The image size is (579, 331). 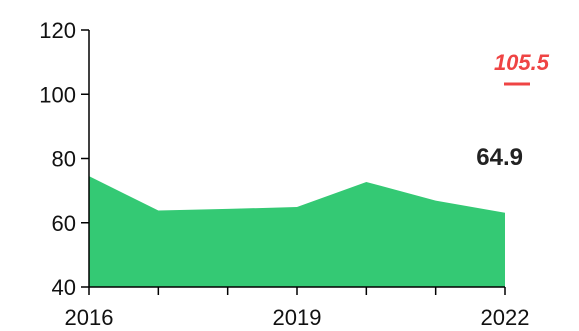 I want to click on x-tick-label: 2019, so click(x=297, y=317).